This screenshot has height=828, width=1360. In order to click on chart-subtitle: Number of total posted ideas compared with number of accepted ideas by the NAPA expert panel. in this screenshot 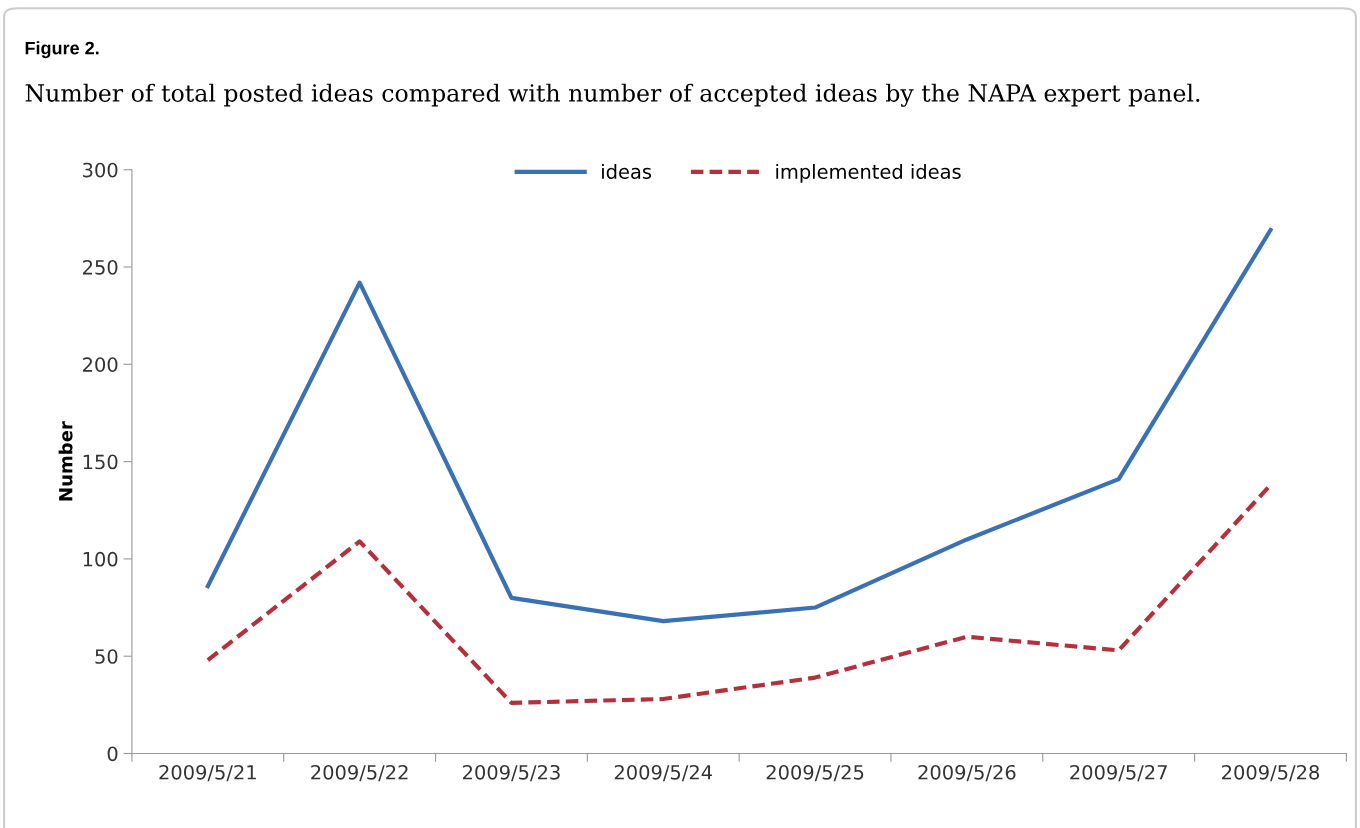, I will do `click(612, 95)`.